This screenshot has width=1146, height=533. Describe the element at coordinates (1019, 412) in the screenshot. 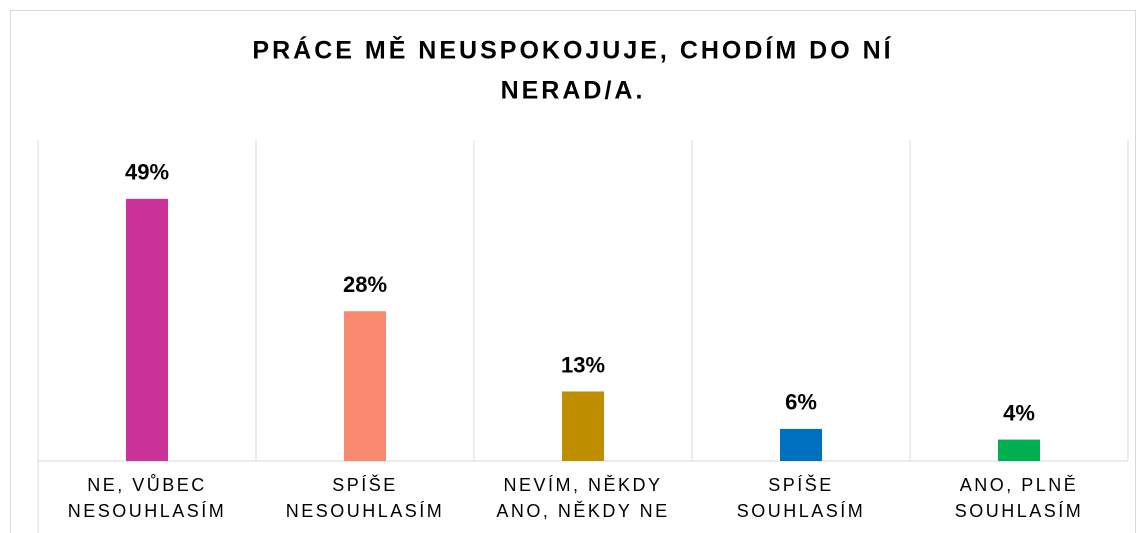

I see `data-label: 4%` at that location.